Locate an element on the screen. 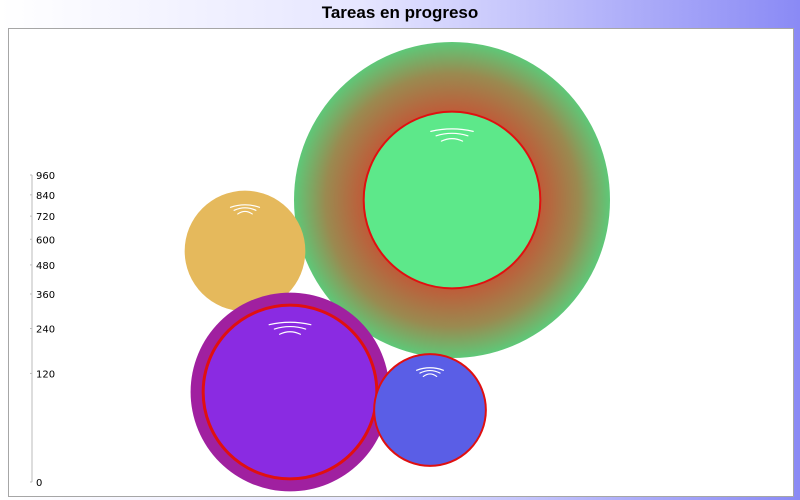 The image size is (800, 500). scale-tick-label: 600 is located at coordinates (45, 240).